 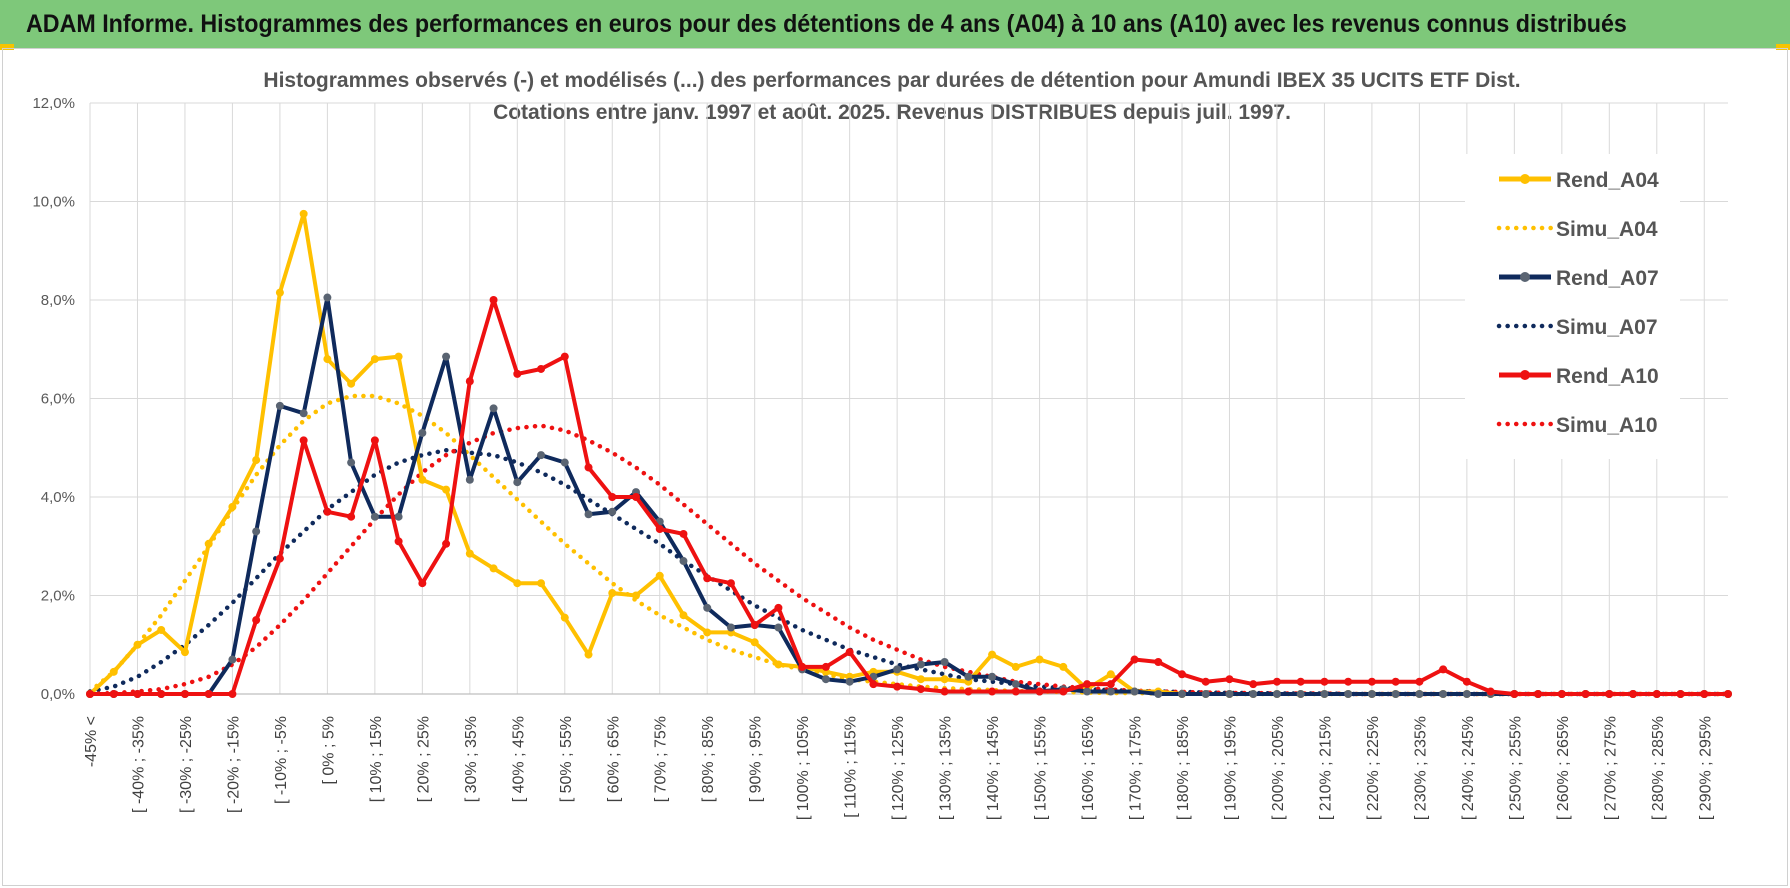 What do you see at coordinates (233, 764) in the screenshot?
I see `x-tick-label: [ -20% ; -15%` at bounding box center [233, 764].